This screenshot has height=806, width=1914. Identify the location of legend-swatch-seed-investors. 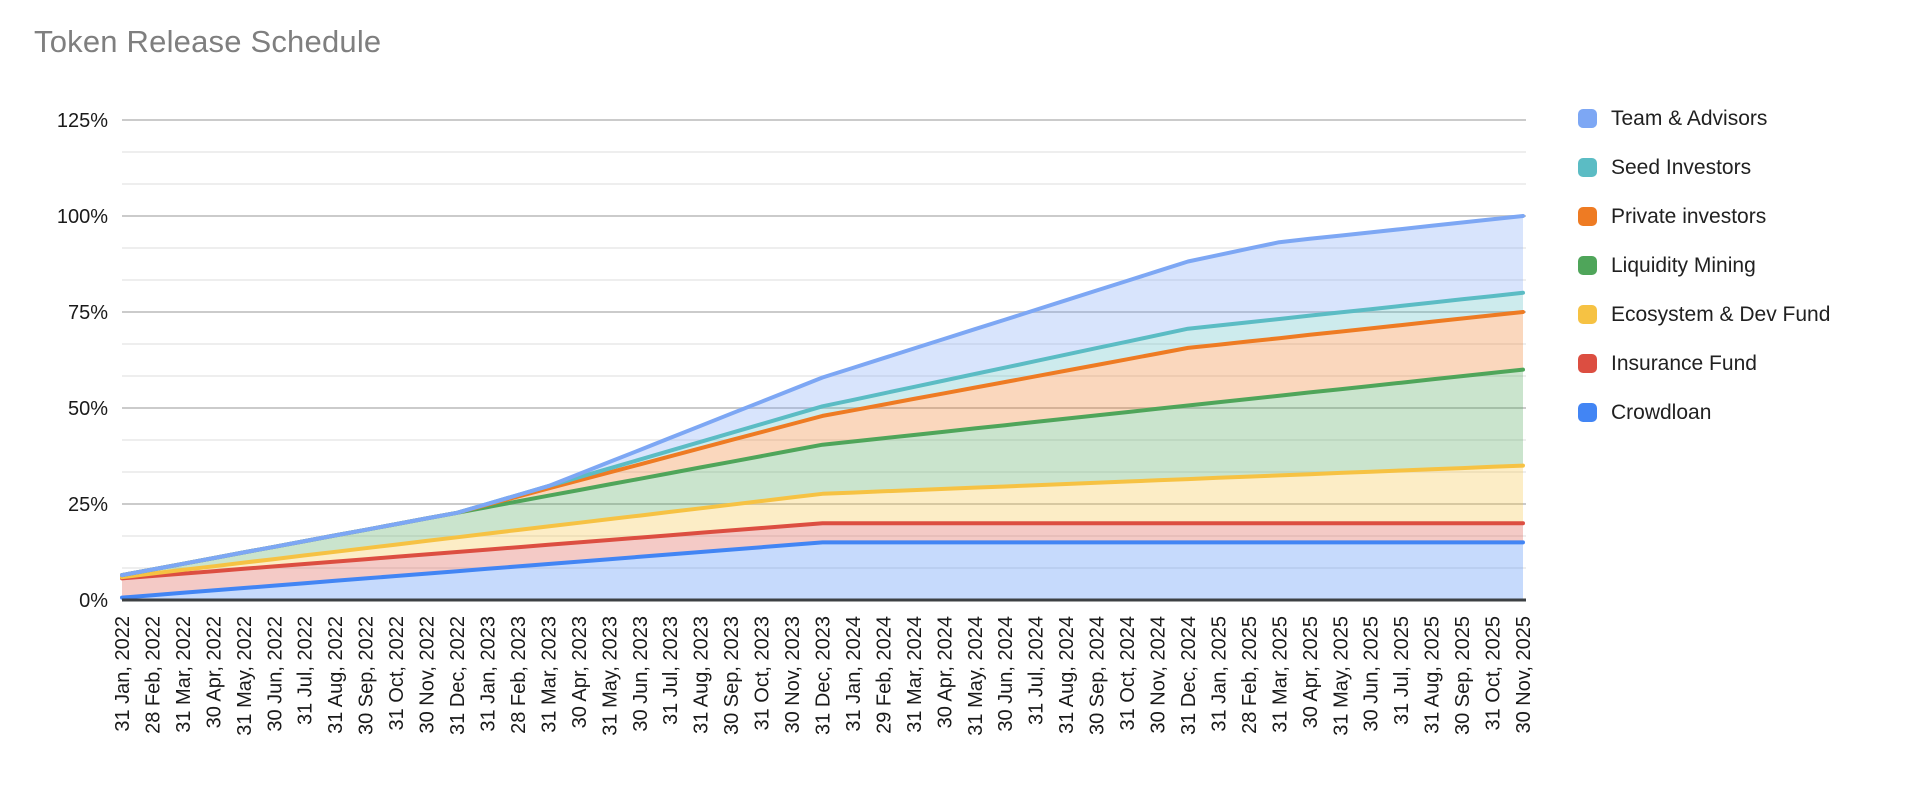
(1587, 167).